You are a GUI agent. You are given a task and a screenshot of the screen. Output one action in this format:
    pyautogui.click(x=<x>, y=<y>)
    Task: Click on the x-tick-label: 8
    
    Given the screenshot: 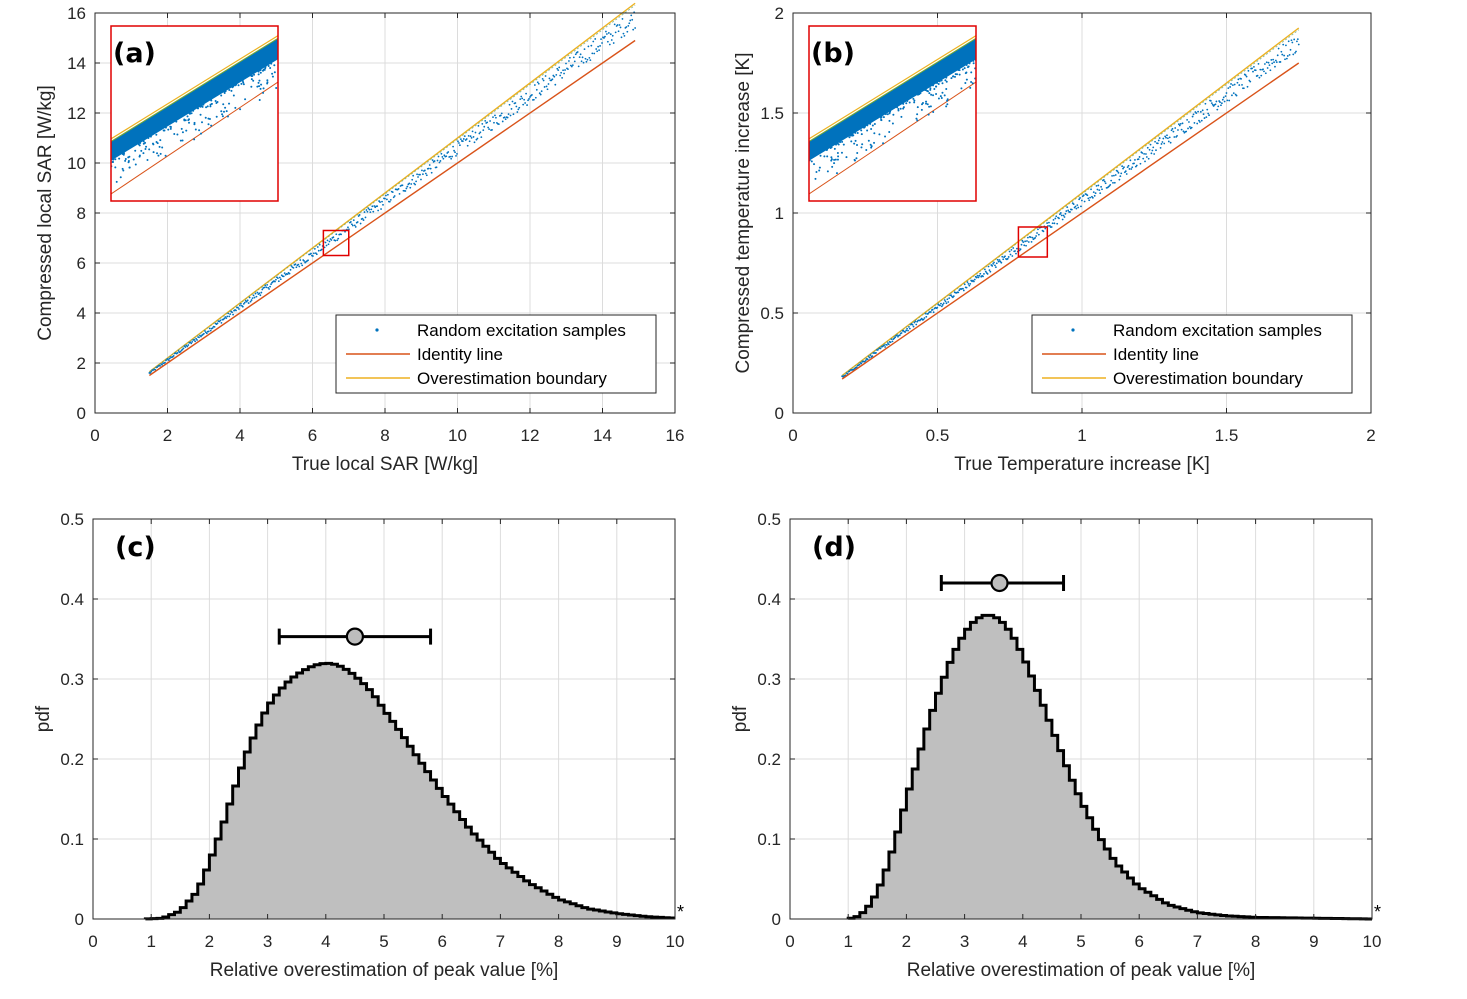 What is the action you would take?
    pyautogui.click(x=558, y=941)
    